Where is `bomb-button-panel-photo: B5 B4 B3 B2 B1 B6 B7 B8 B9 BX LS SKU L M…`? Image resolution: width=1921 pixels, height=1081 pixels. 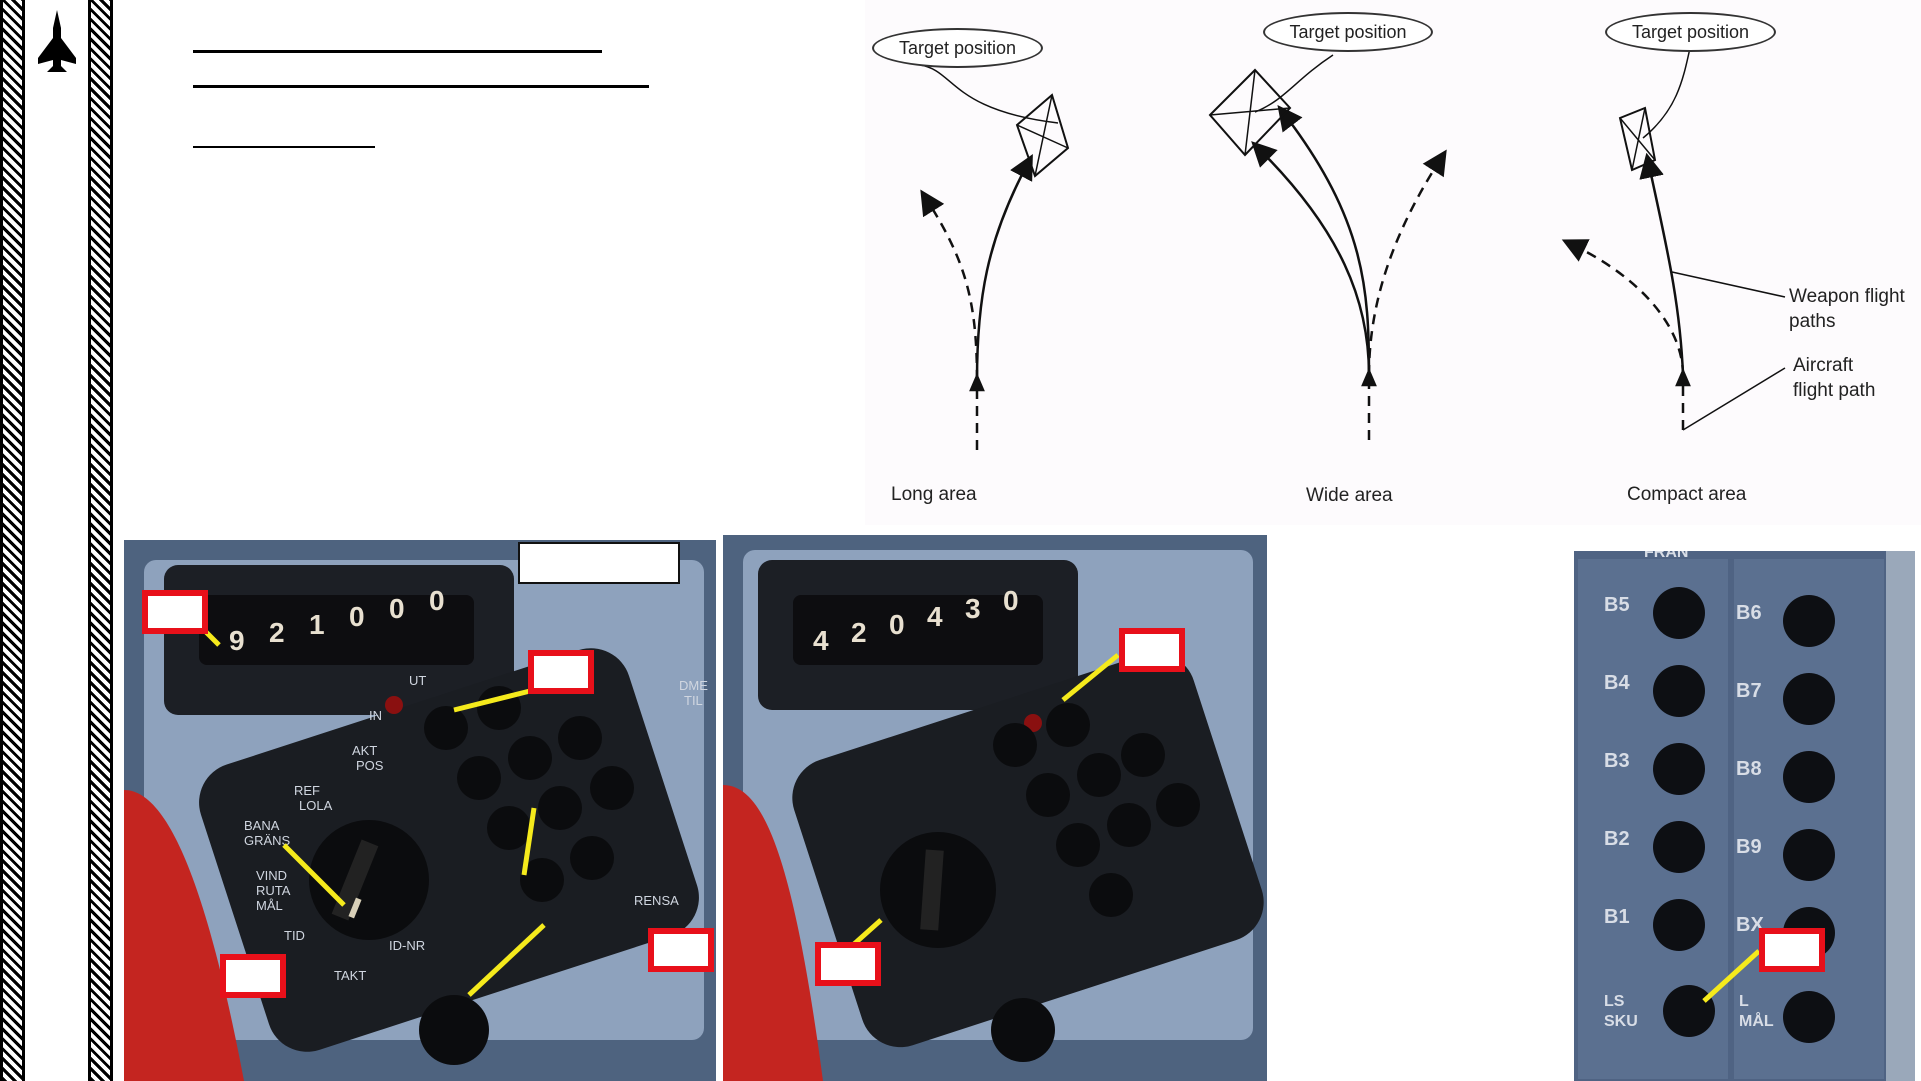
bomb-button-panel-photo: B5 B4 B3 B2 B1 B6 B7 B8 B9 BX LS SKU L M… is located at coordinates (1744, 816).